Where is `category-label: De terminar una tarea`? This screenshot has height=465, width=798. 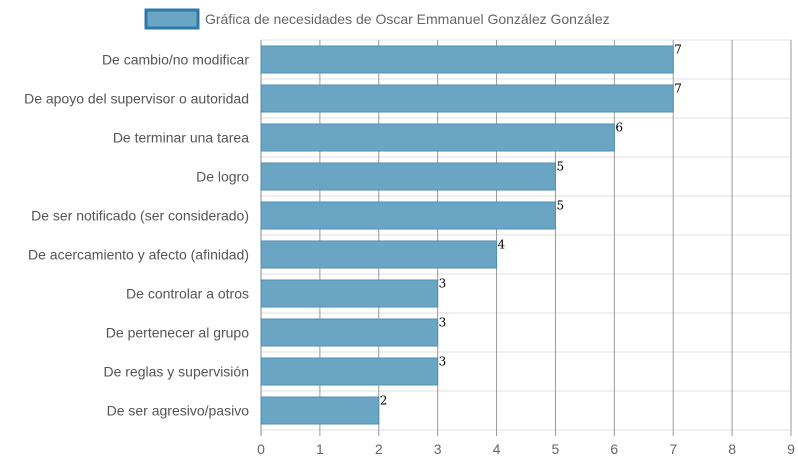 category-label: De terminar una tarea is located at coordinates (181, 138).